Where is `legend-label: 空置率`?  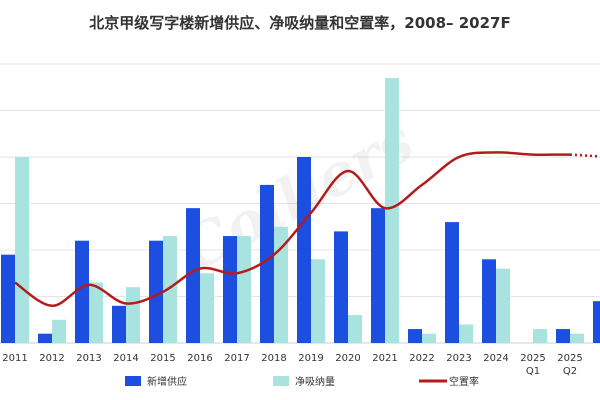
legend-label: 空置率 is located at coordinates (464, 381).